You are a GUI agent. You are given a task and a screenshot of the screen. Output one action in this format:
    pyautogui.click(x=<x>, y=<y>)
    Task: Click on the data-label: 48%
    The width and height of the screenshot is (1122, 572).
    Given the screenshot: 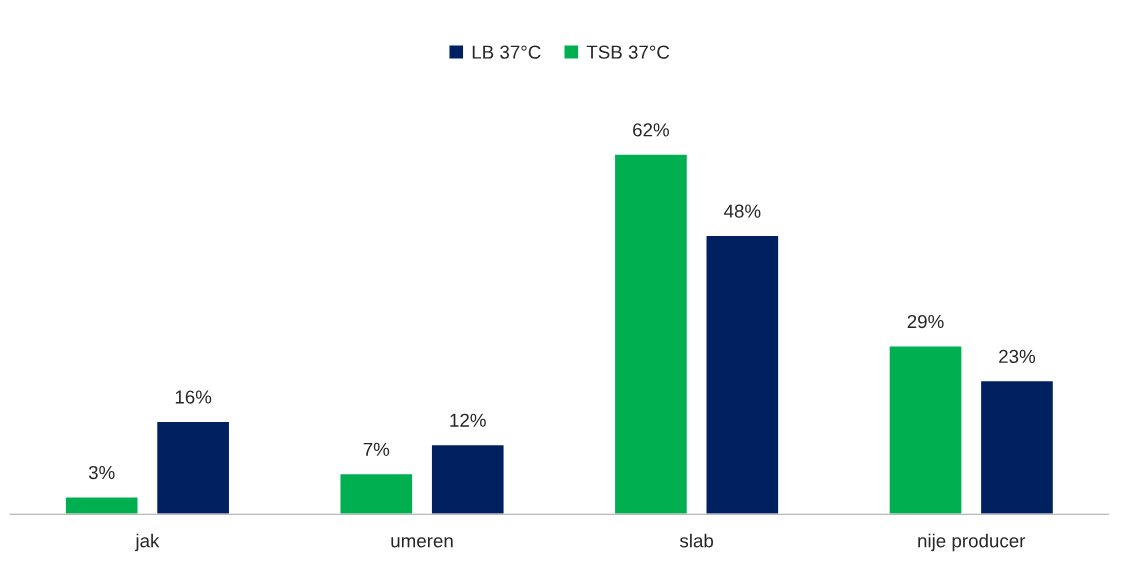 What is the action you would take?
    pyautogui.click(x=742, y=211)
    